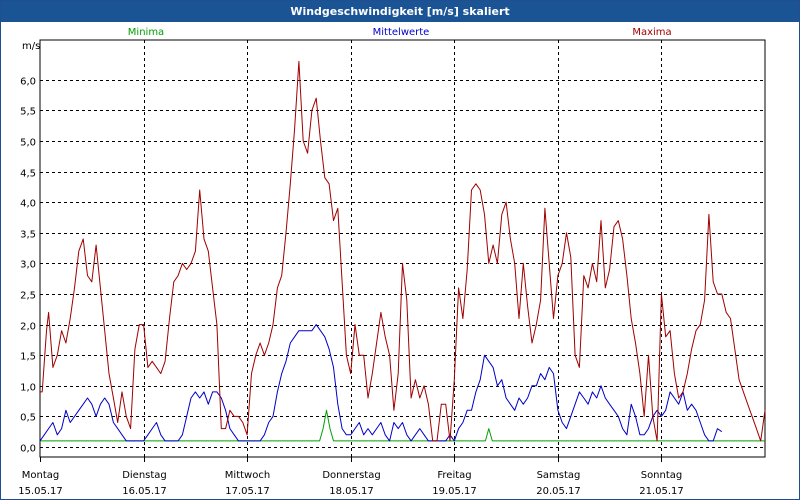 This screenshot has height=500, width=800. Describe the element at coordinates (28, 357) in the screenshot. I see `y-tick-label: 1,5` at that location.